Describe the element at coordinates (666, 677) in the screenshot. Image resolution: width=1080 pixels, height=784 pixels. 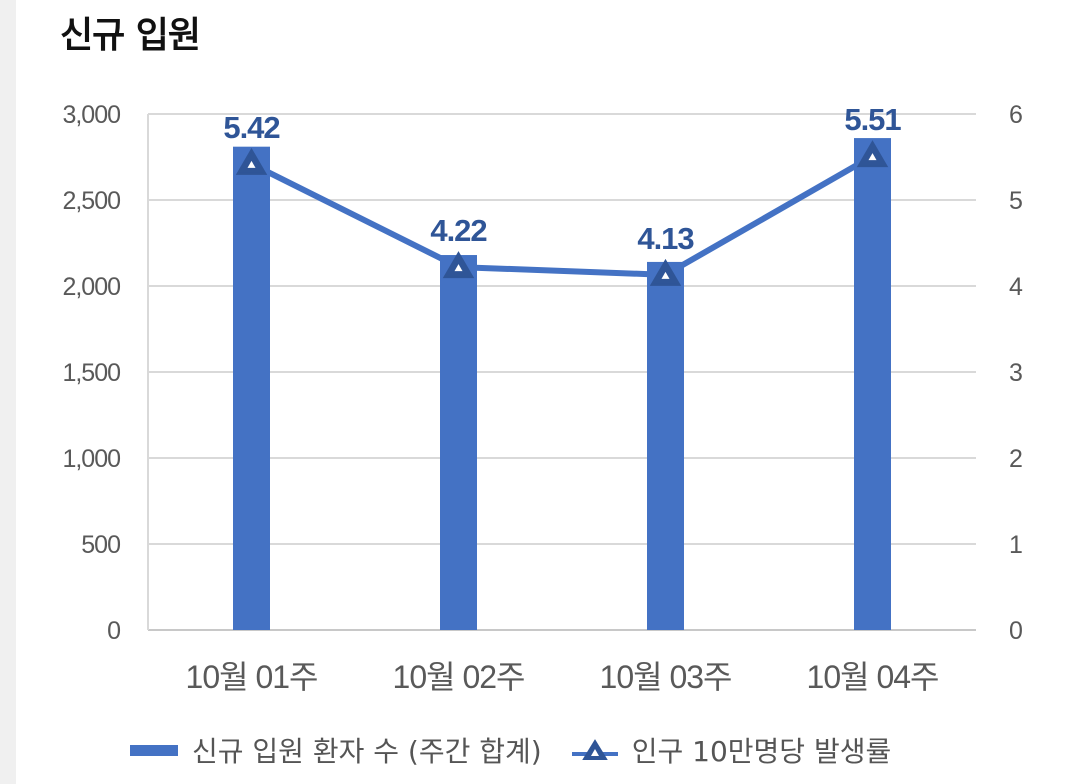
I see `x-tick-label: 10월 03주` at that location.